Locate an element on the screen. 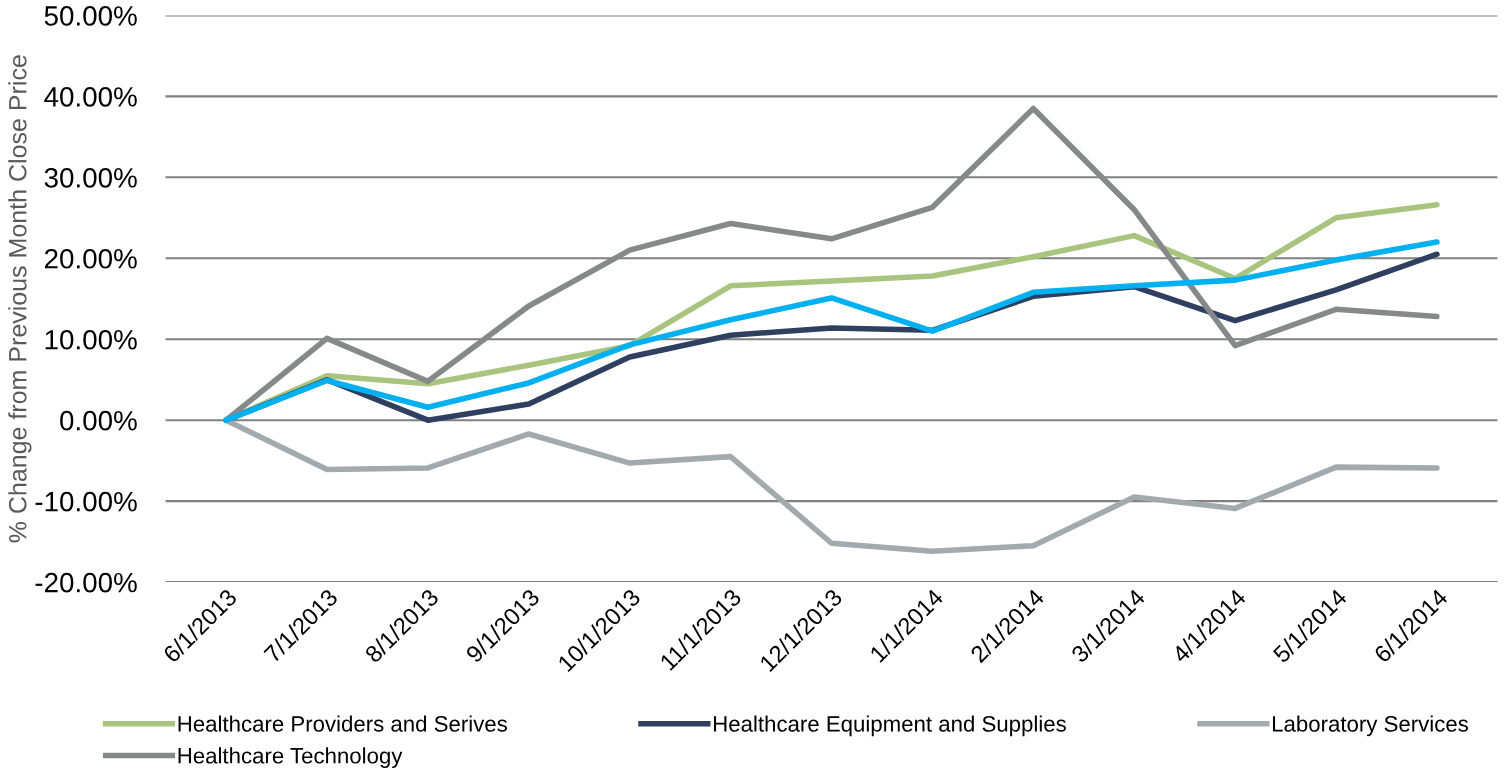 This screenshot has height=771, width=1505. y-tick-label: 40.00% is located at coordinates (90, 97).